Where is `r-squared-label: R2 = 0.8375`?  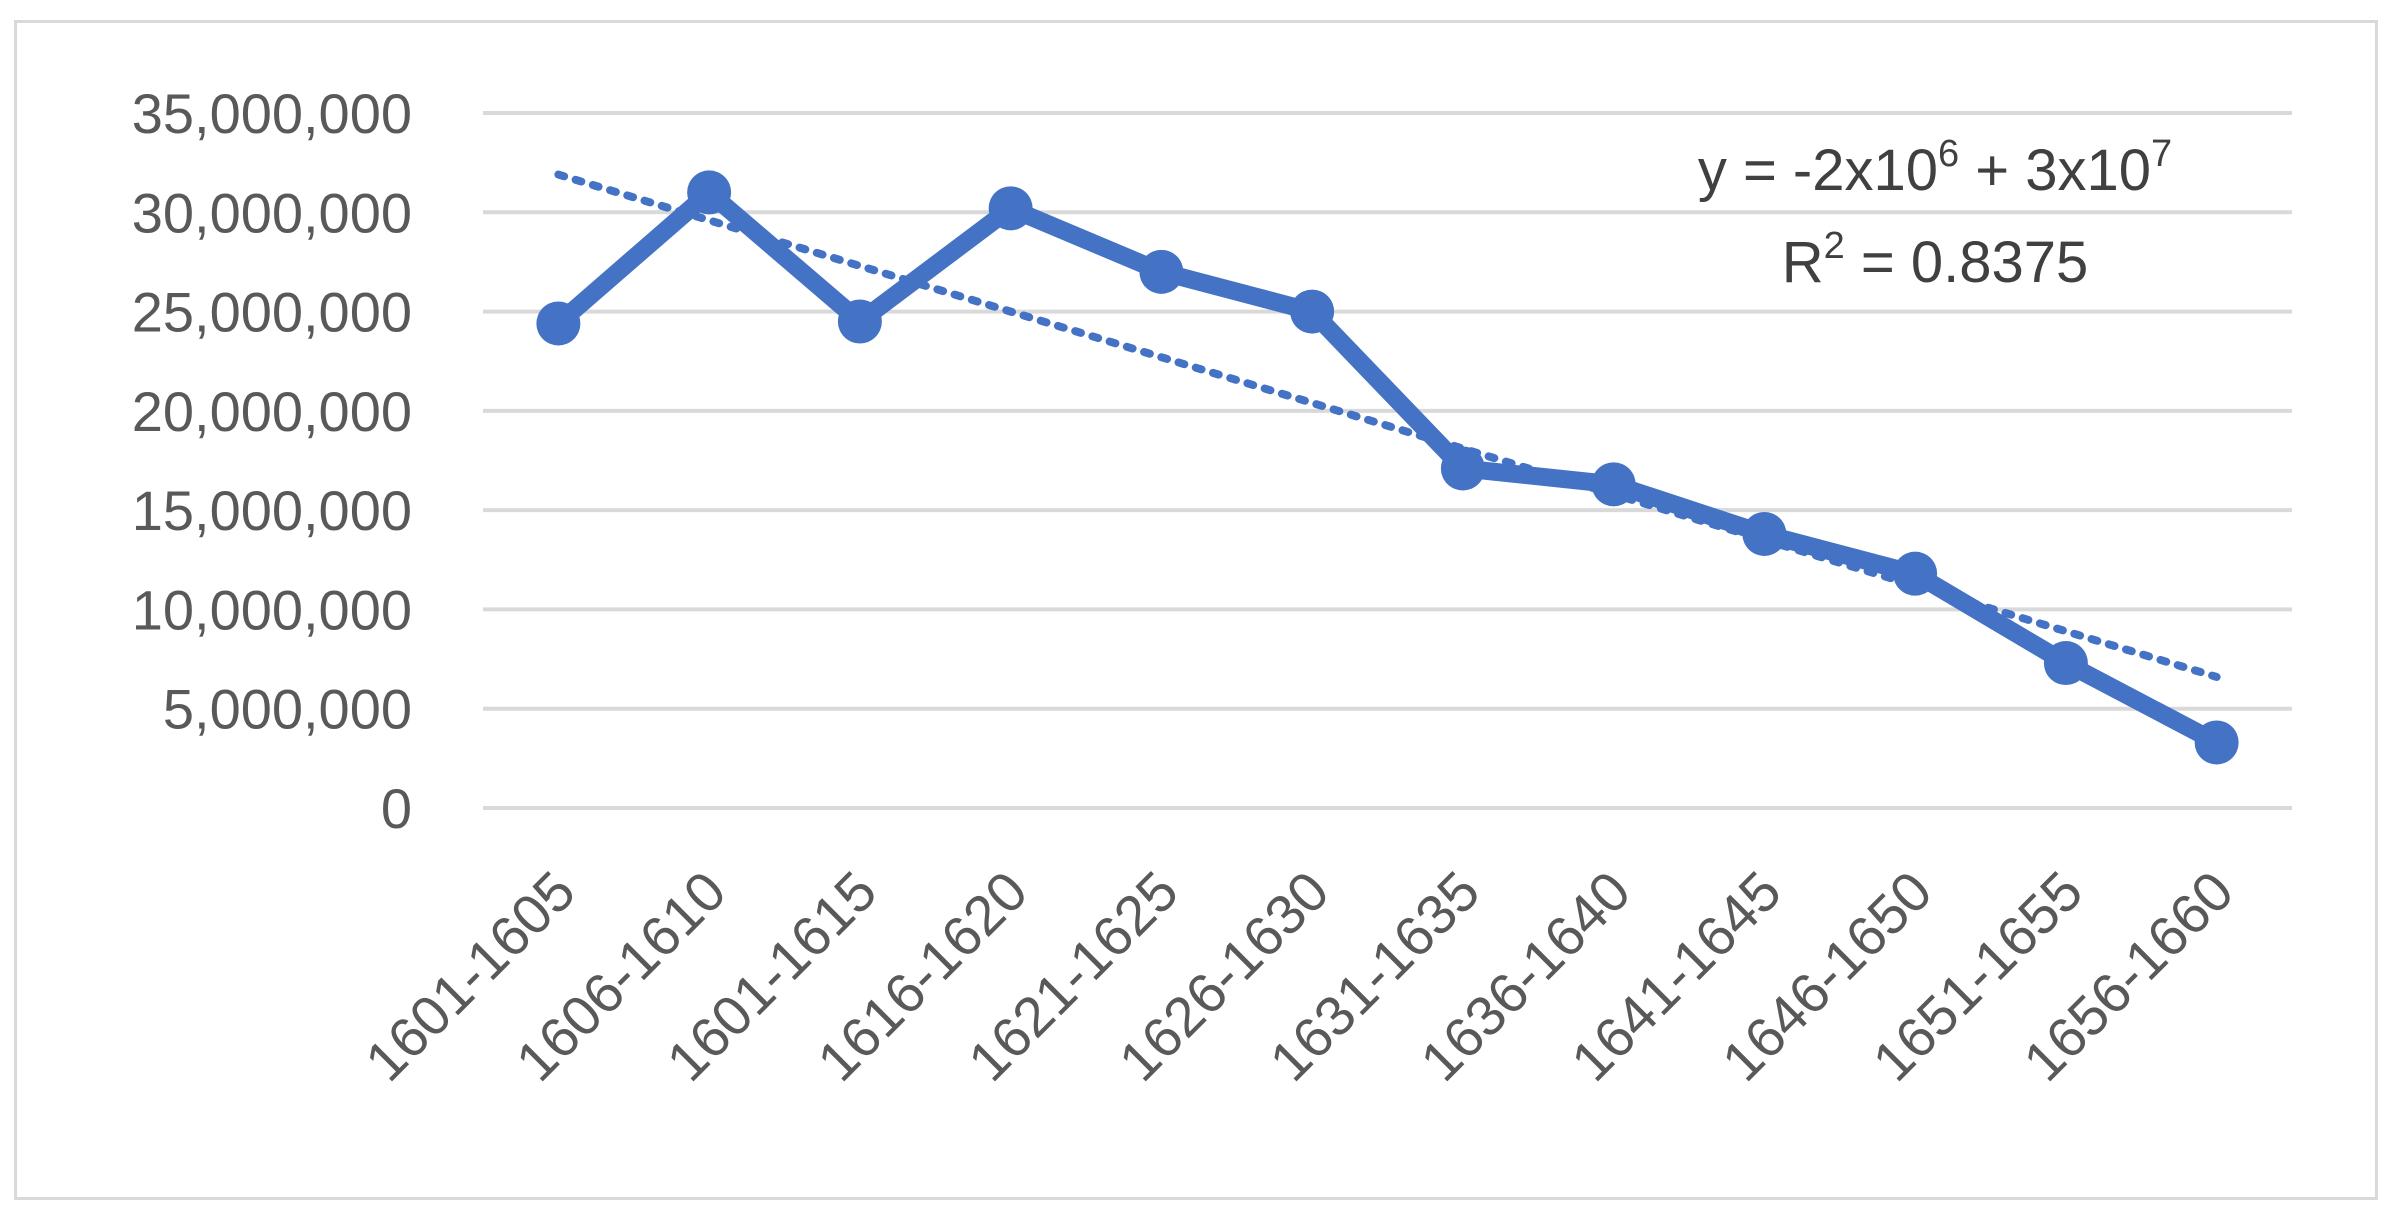
r-squared-label: R2 = 0.8375 is located at coordinates (1935, 260).